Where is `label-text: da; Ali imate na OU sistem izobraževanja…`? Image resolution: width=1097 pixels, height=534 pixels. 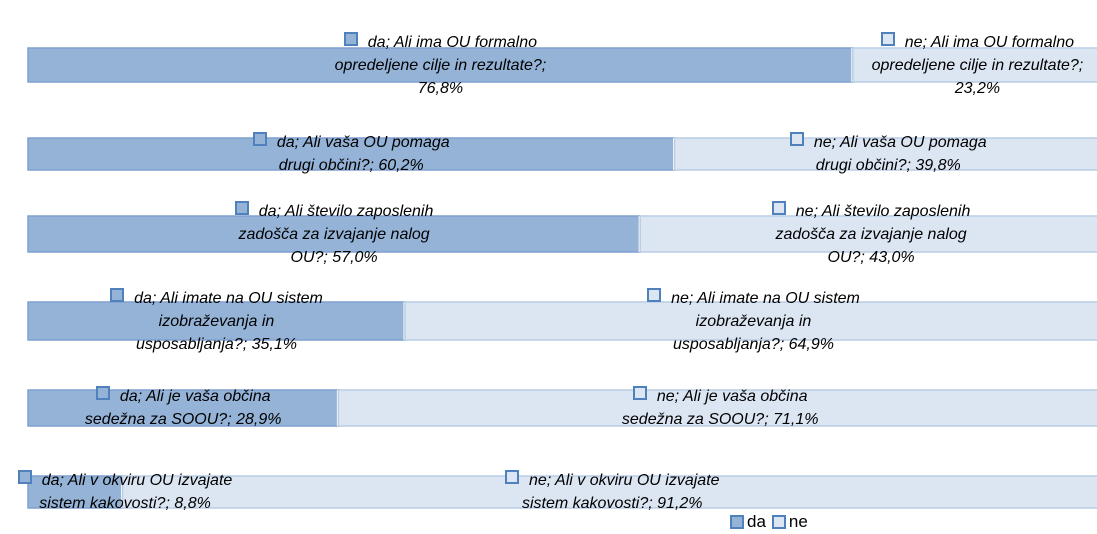
label-text: da; Ali imate na OU sistem izobraževanja… is located at coordinates (228, 321).